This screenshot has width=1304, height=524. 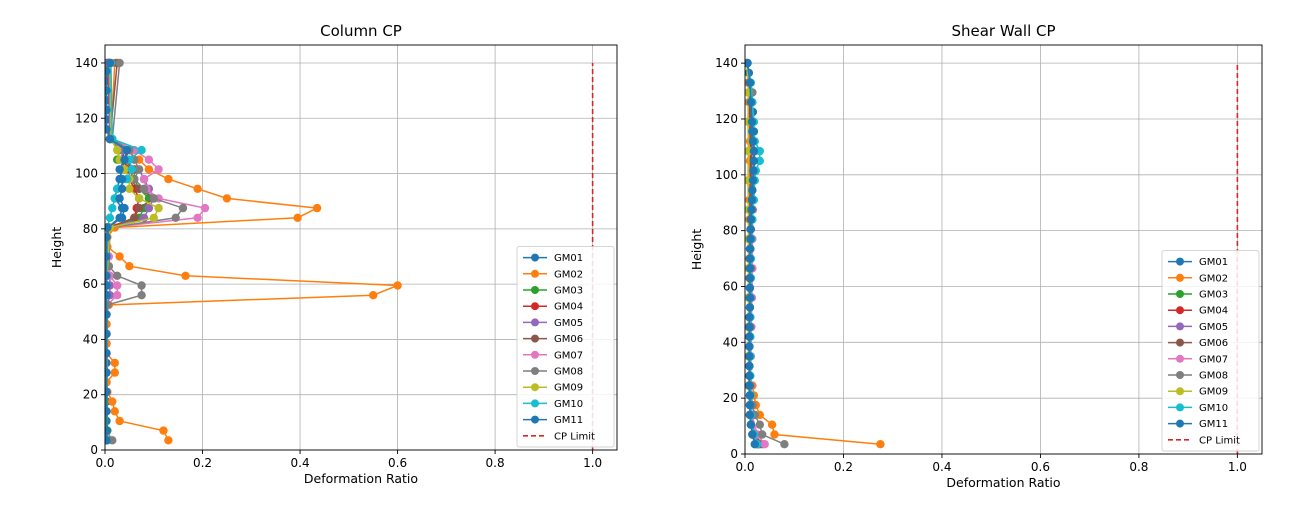 What do you see at coordinates (139, 208) in the screenshot?
I see `data-point-gm06` at bounding box center [139, 208].